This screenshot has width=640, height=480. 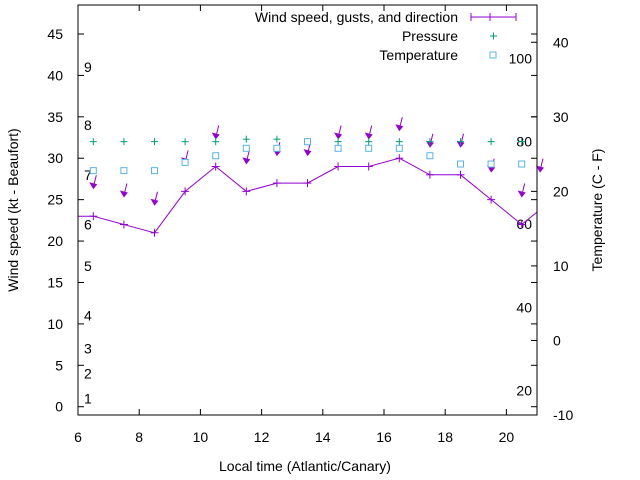 I want to click on y-axis-label: Wind speed (kt - Beaufort), so click(x=13, y=209).